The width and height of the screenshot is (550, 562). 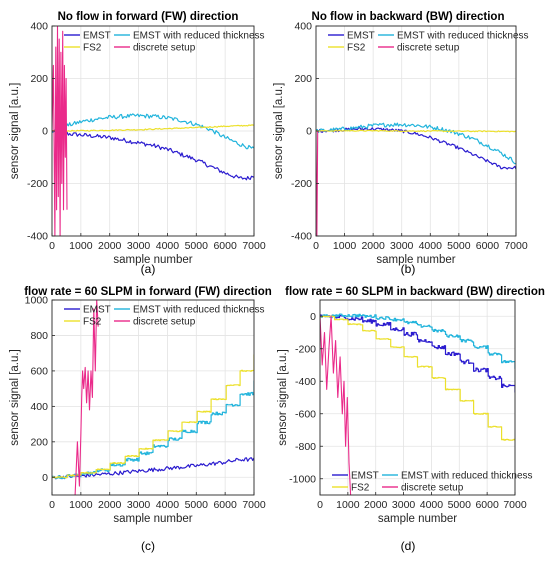 I want to click on y-tick-label: -800, so click(x=305, y=447).